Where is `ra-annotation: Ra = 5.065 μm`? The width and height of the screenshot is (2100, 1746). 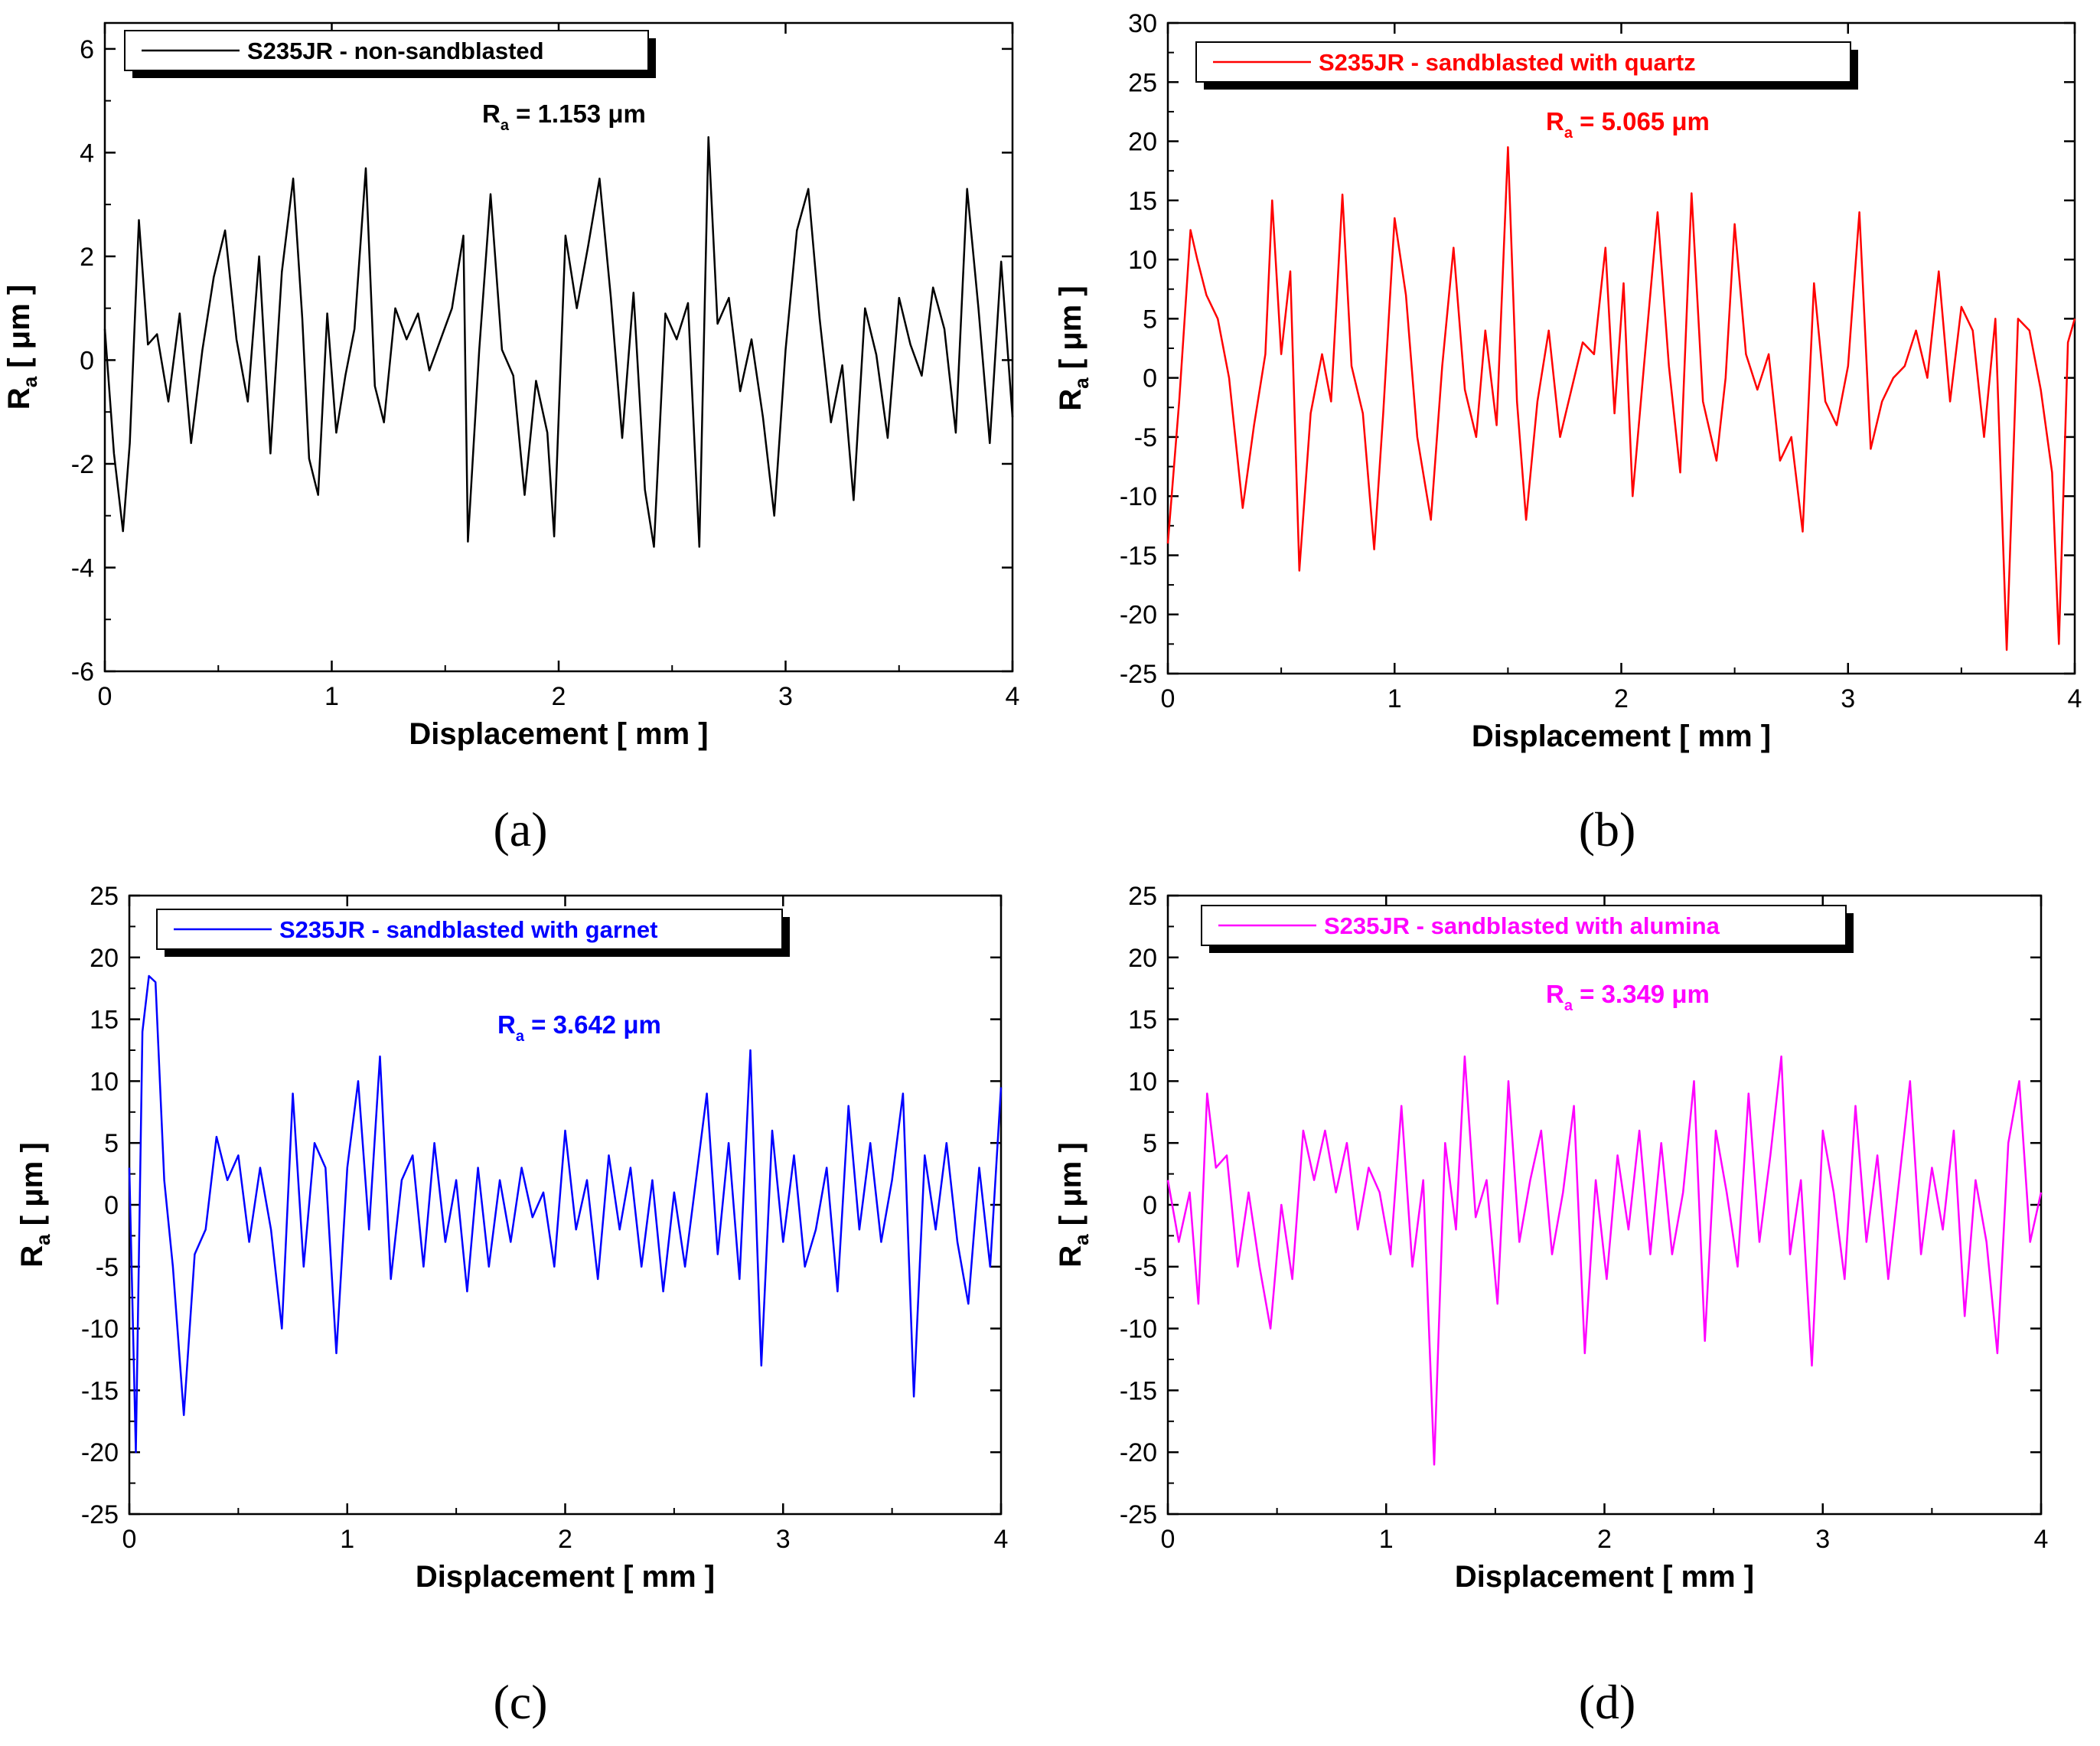
ra-annotation: Ra = 5.065 μm is located at coordinates (1628, 125).